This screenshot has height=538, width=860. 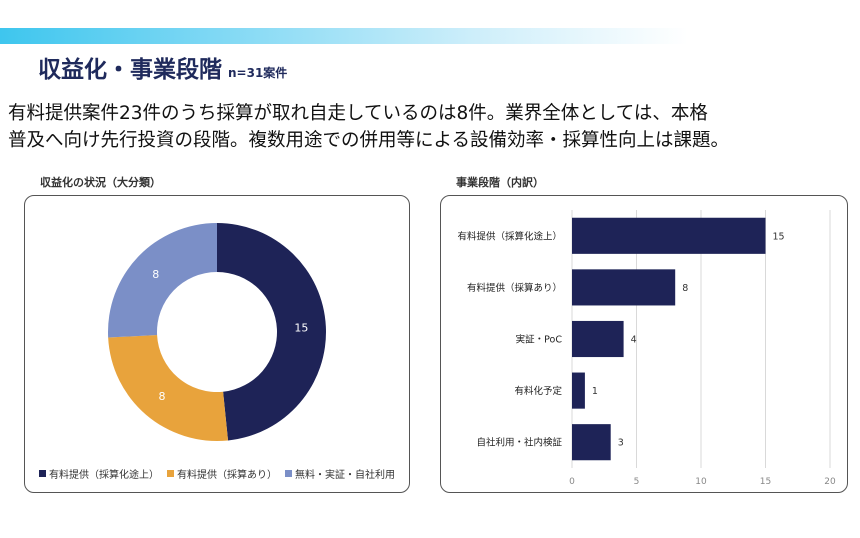 I want to click on page-title: 収益化・事業段階 n=31案件, so click(x=163, y=70).